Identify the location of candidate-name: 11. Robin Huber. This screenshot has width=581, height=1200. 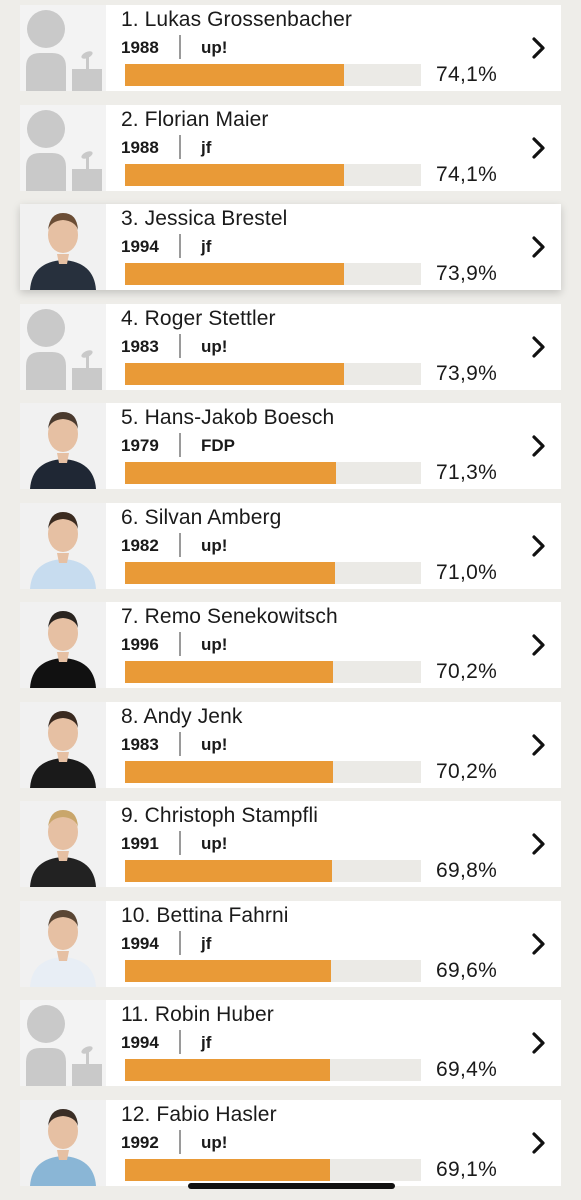
(197, 1014).